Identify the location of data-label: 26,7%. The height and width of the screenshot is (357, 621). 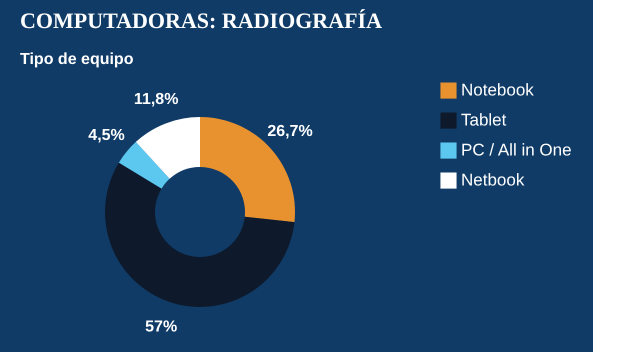
(290, 131).